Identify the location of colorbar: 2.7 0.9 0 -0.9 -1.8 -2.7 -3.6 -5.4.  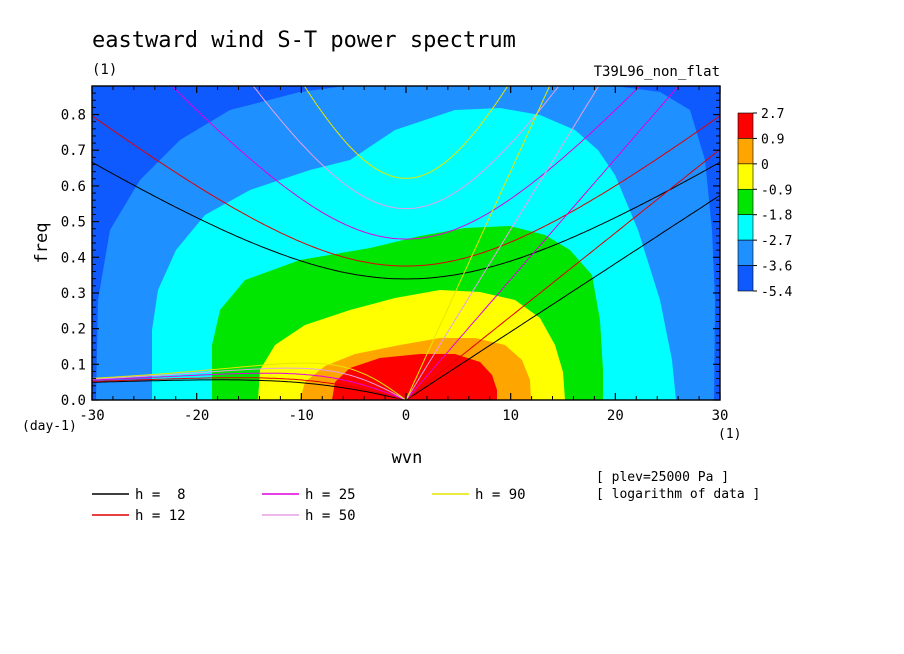
(764, 203).